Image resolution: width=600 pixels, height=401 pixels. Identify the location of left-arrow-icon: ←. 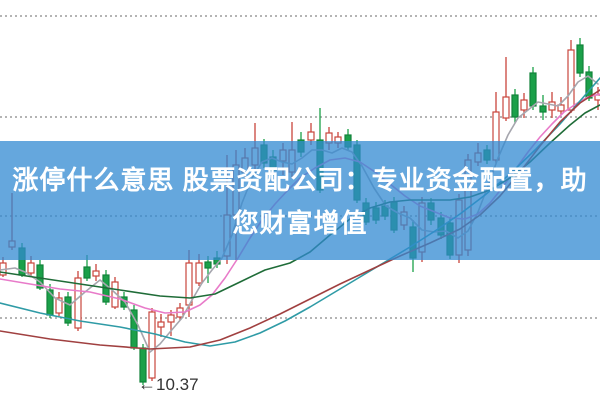
(147, 384).